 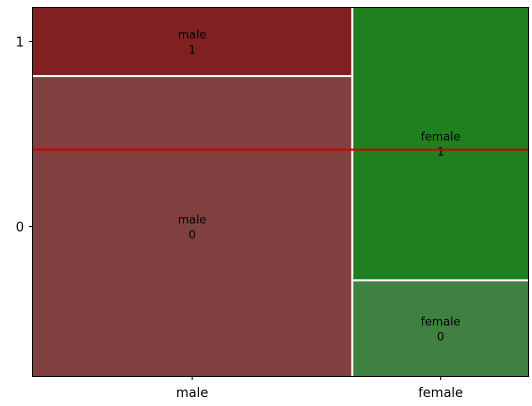 I want to click on x-tick-label: female, so click(x=440, y=393).